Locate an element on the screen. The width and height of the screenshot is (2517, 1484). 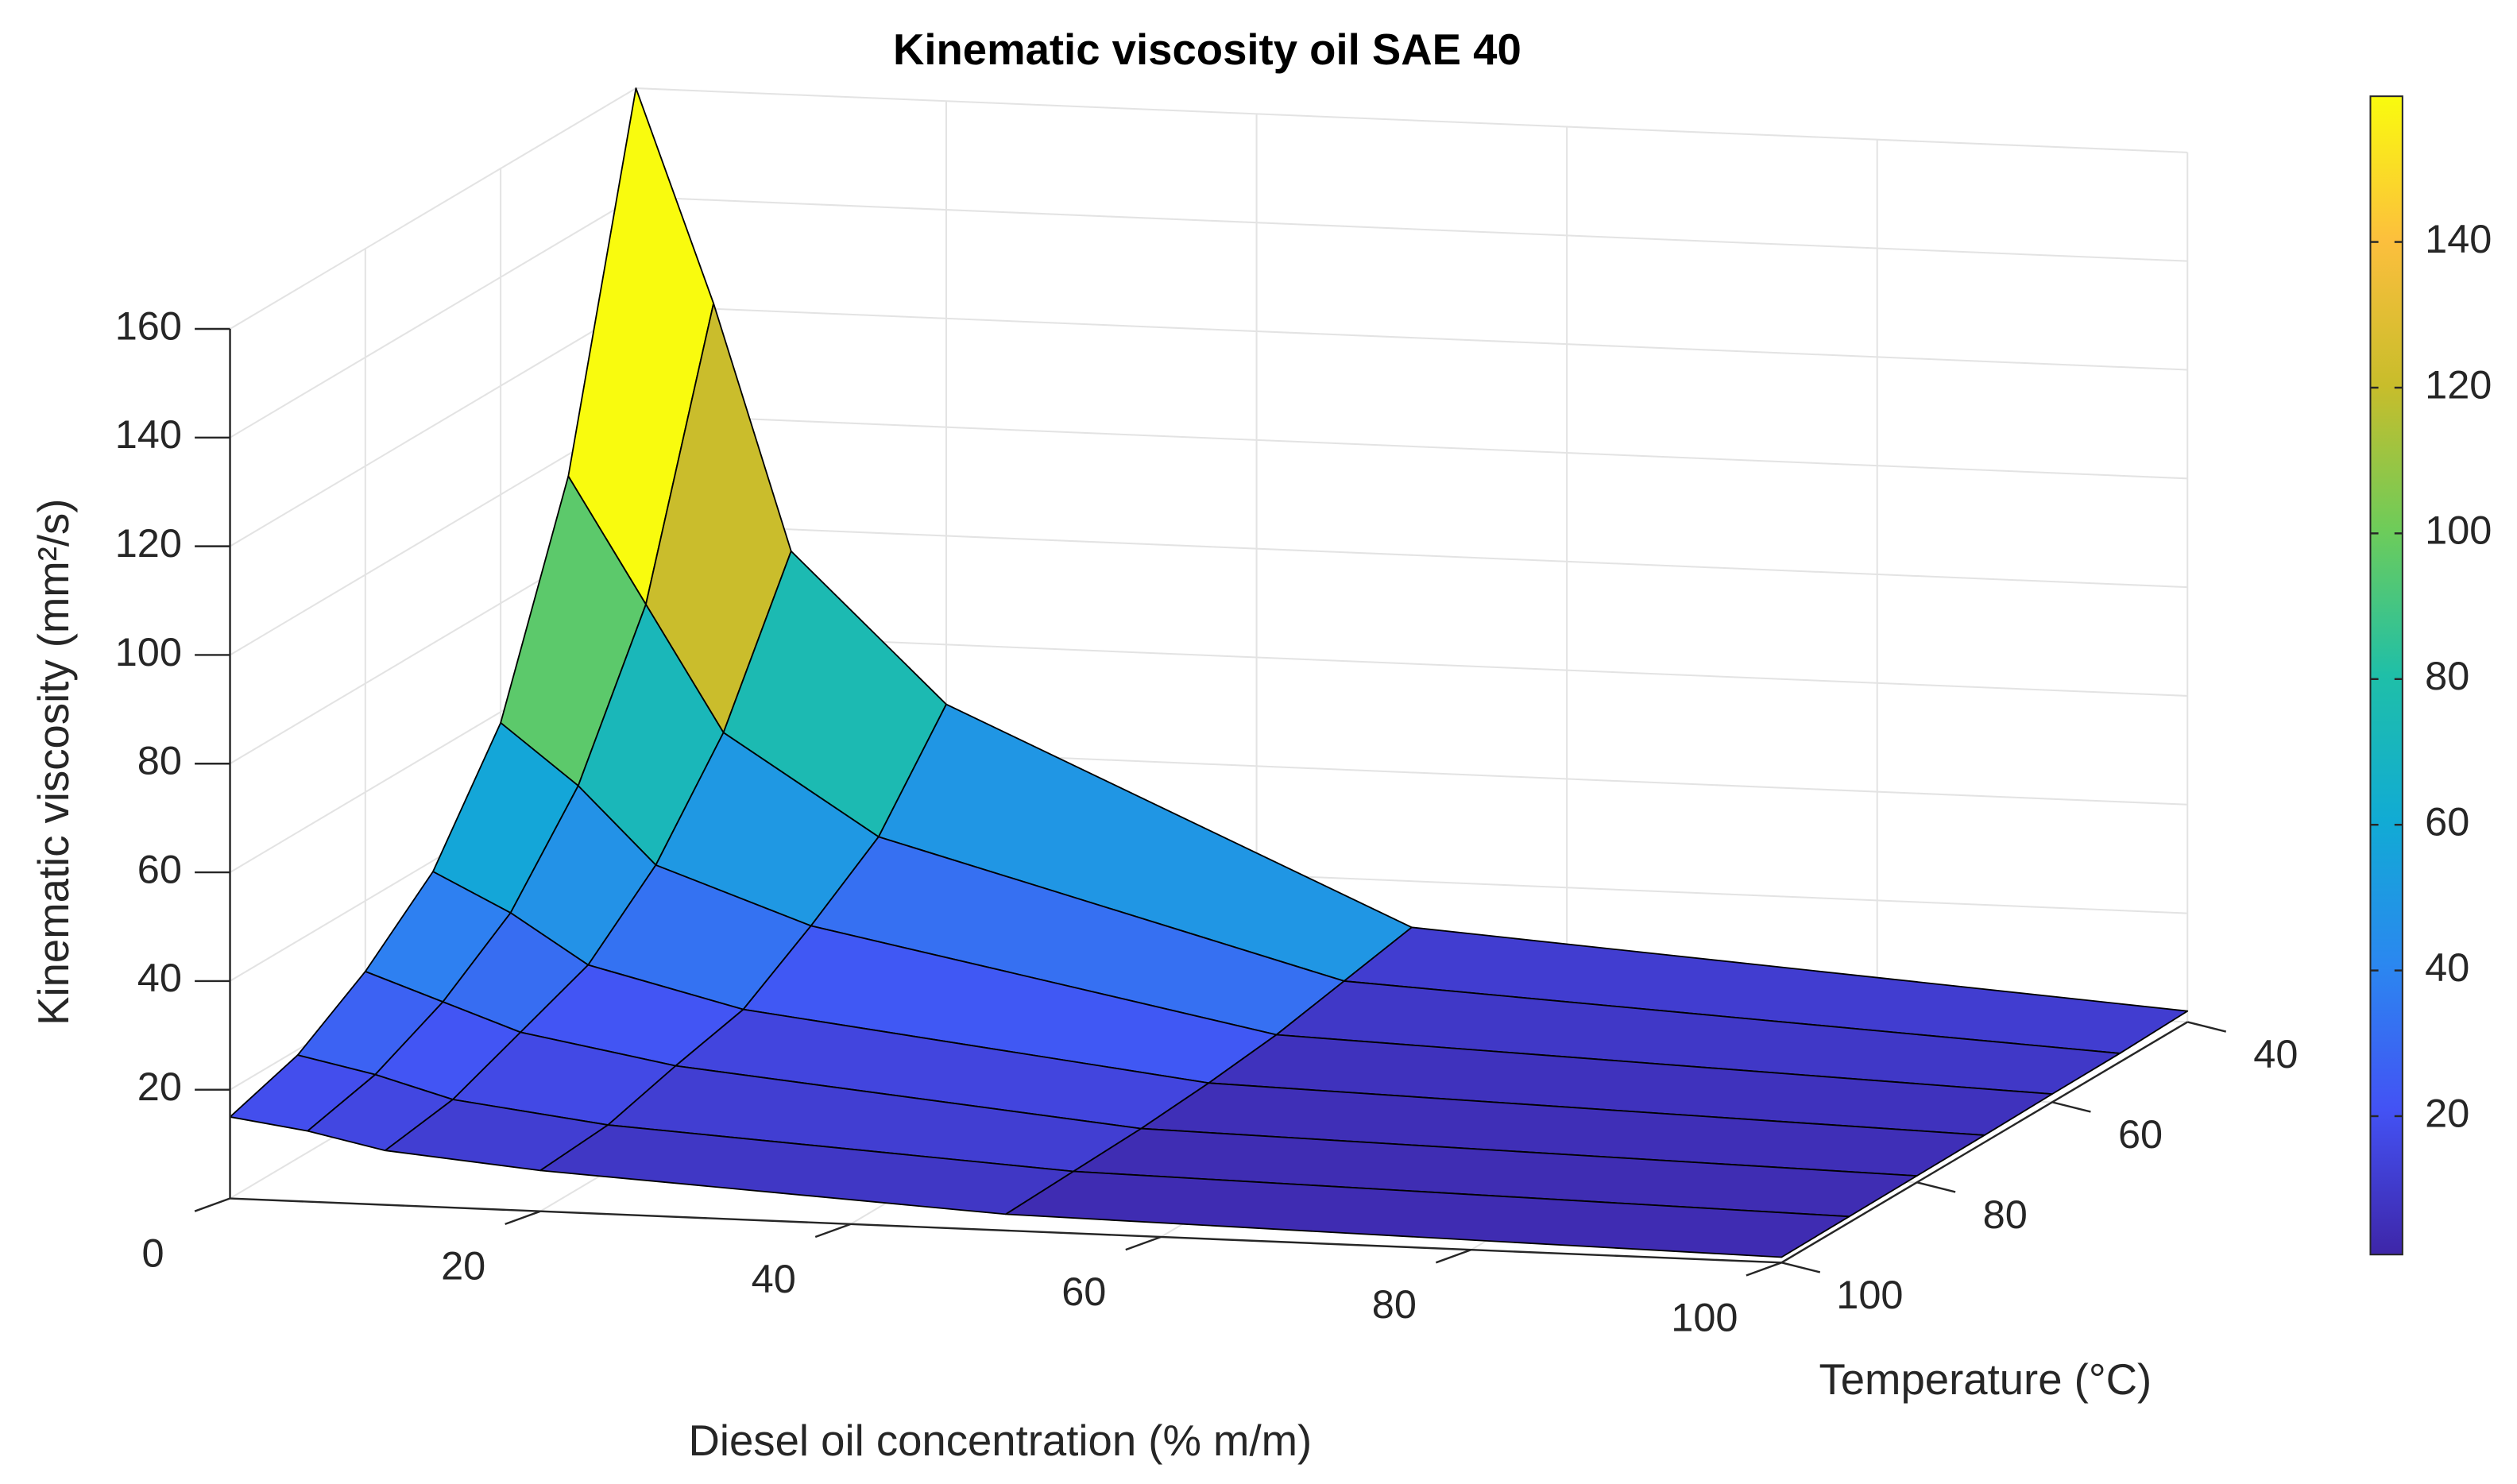
z-tick-label: 160 is located at coordinates (148, 325).